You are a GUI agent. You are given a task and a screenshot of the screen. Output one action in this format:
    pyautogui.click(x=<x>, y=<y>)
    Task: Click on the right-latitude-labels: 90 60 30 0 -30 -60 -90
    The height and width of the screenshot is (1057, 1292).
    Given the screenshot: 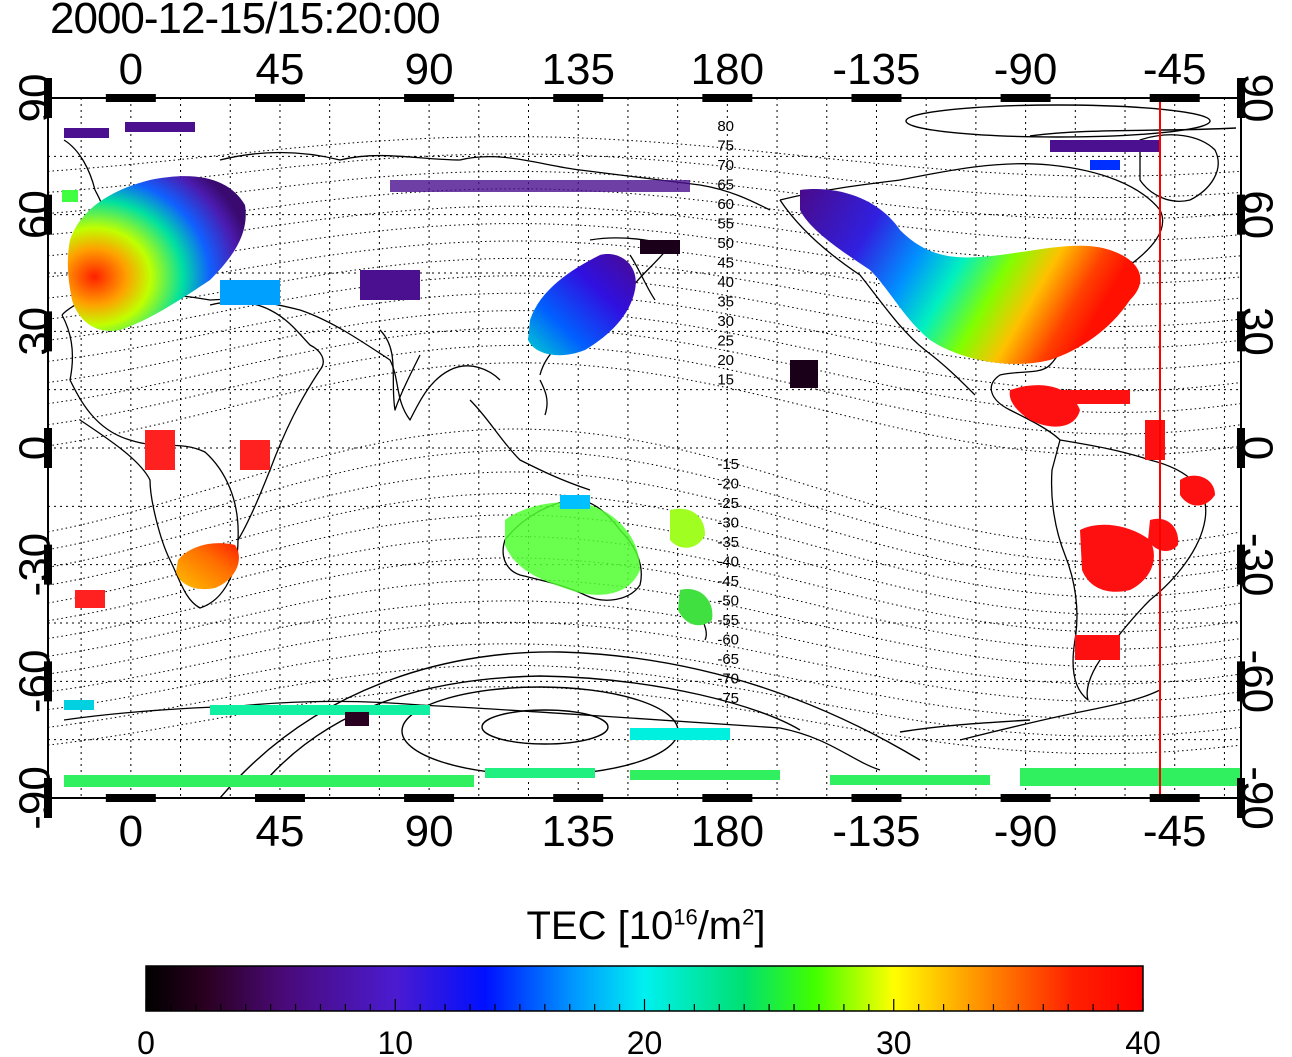 What is the action you would take?
    pyautogui.click(x=1257, y=452)
    